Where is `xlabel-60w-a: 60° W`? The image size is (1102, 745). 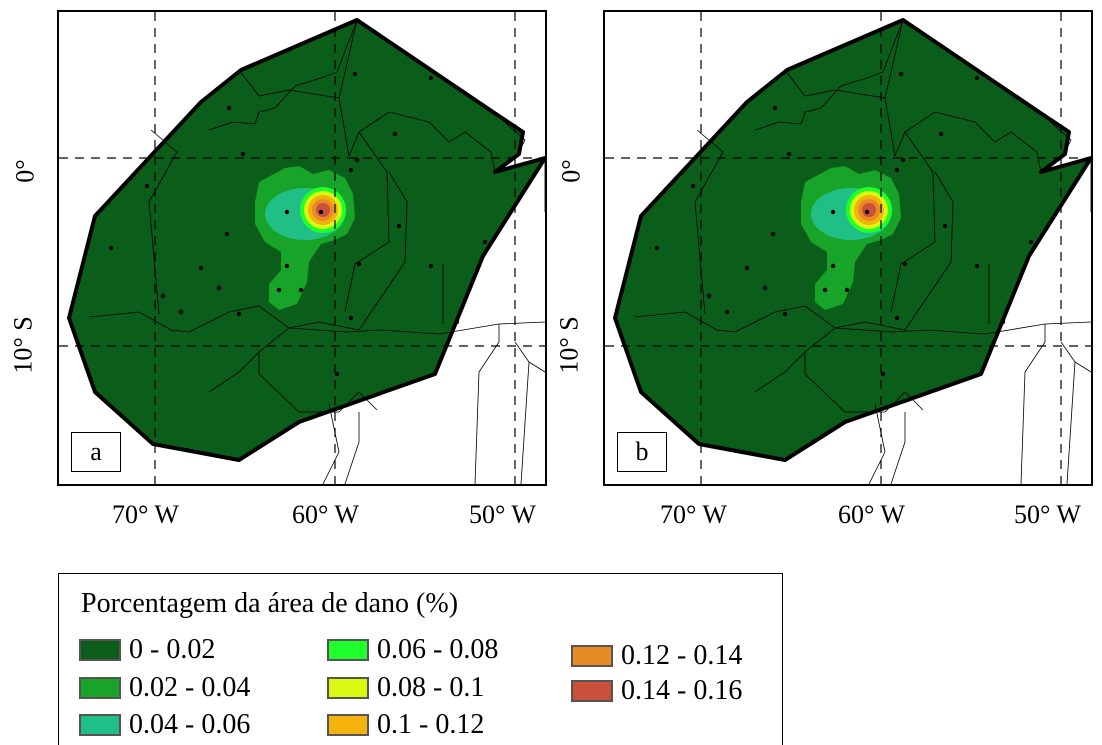
xlabel-60w-a: 60° W is located at coordinates (325, 514).